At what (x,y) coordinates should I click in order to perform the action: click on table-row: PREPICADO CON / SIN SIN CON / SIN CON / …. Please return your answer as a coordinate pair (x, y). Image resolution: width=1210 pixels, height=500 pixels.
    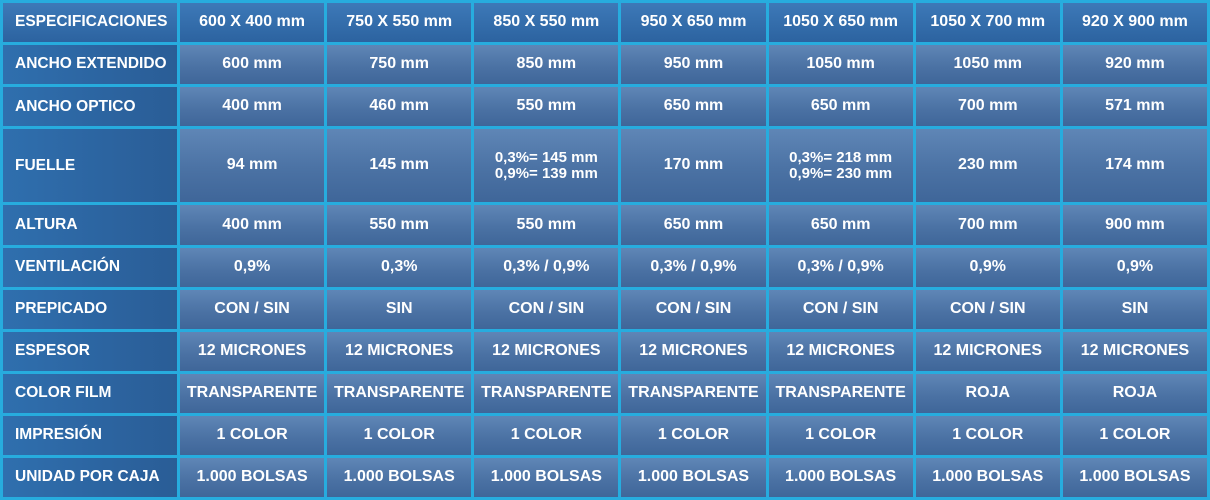
    Looking at the image, I should click on (605, 309).